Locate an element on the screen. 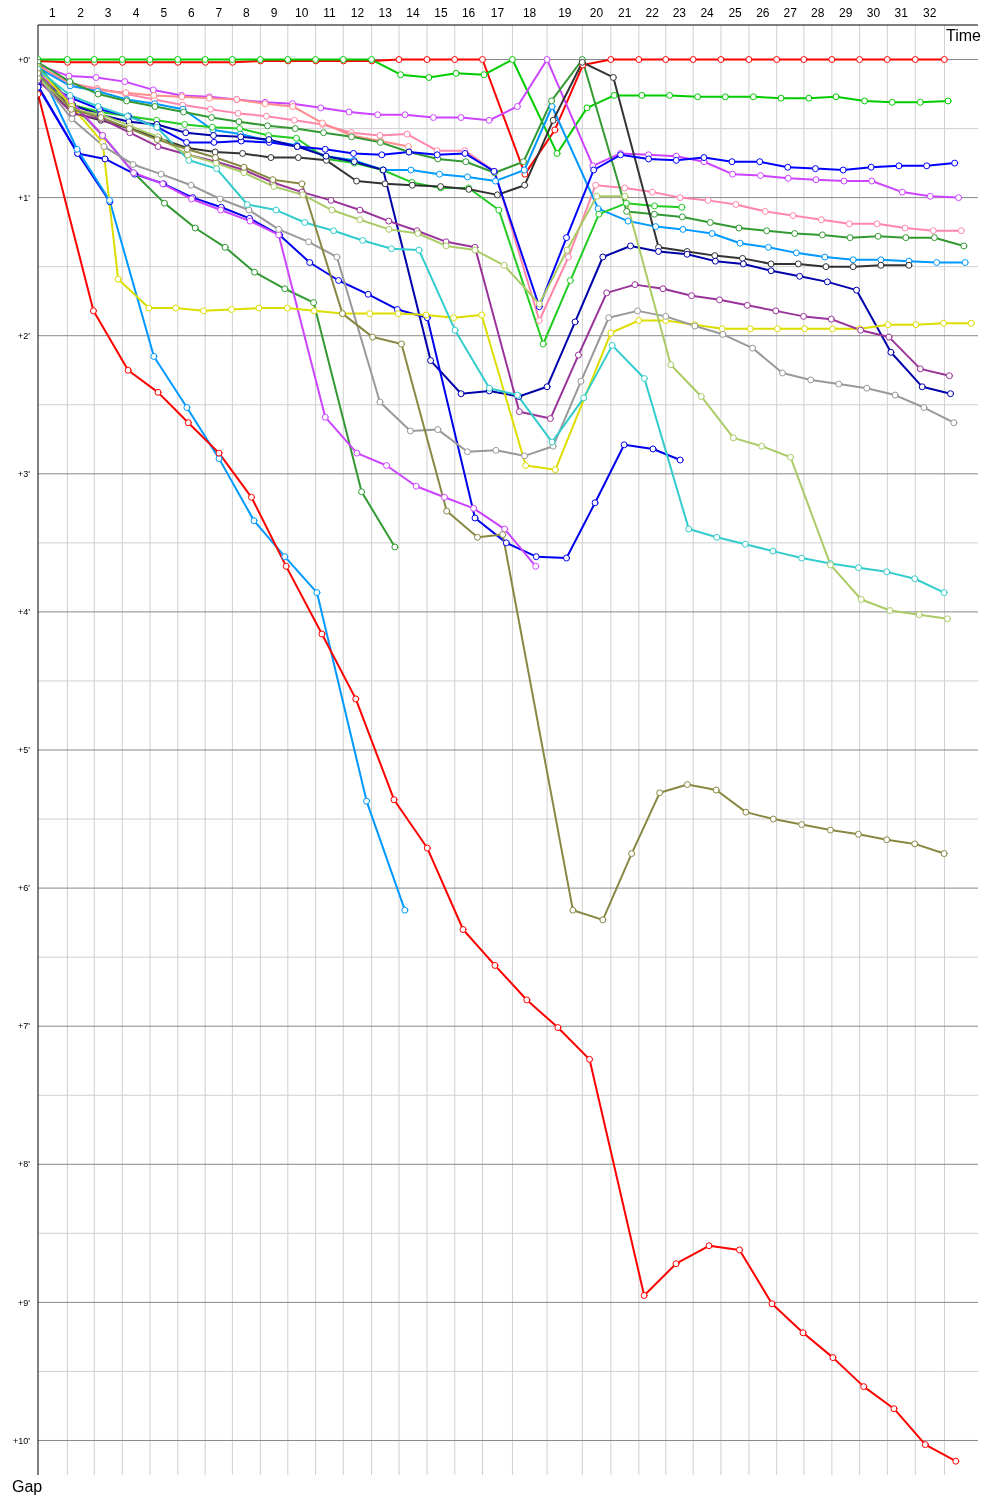  x-tick-label: 13 is located at coordinates (385, 13).